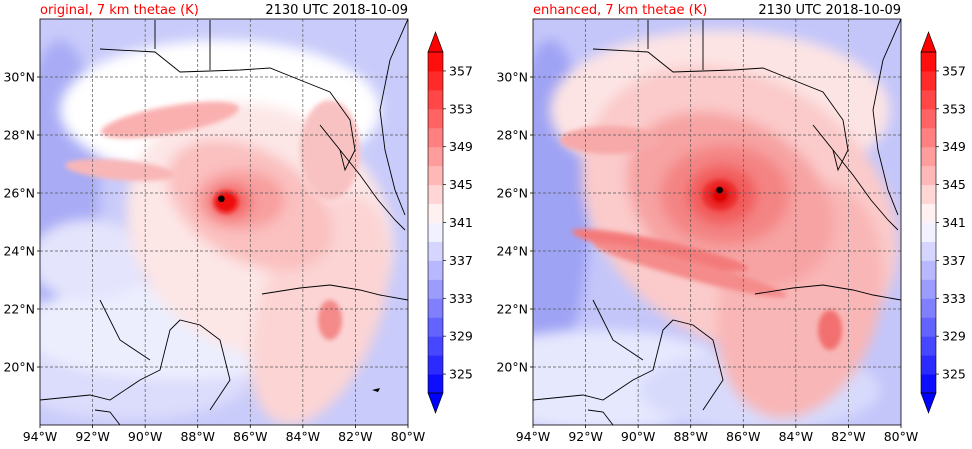 The width and height of the screenshot is (972, 449). I want to click on colorbar-original: 325 329 333 337 341 345 349 353 357, so click(450, 222).